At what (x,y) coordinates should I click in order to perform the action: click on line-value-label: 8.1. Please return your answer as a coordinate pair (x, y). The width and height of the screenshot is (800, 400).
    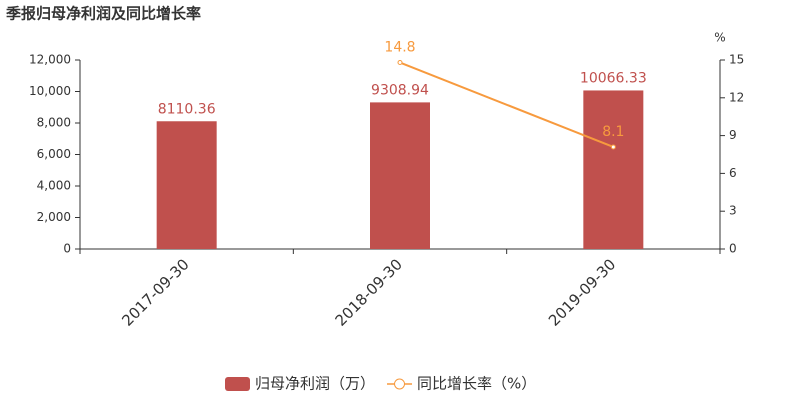
    Looking at the image, I should click on (613, 132).